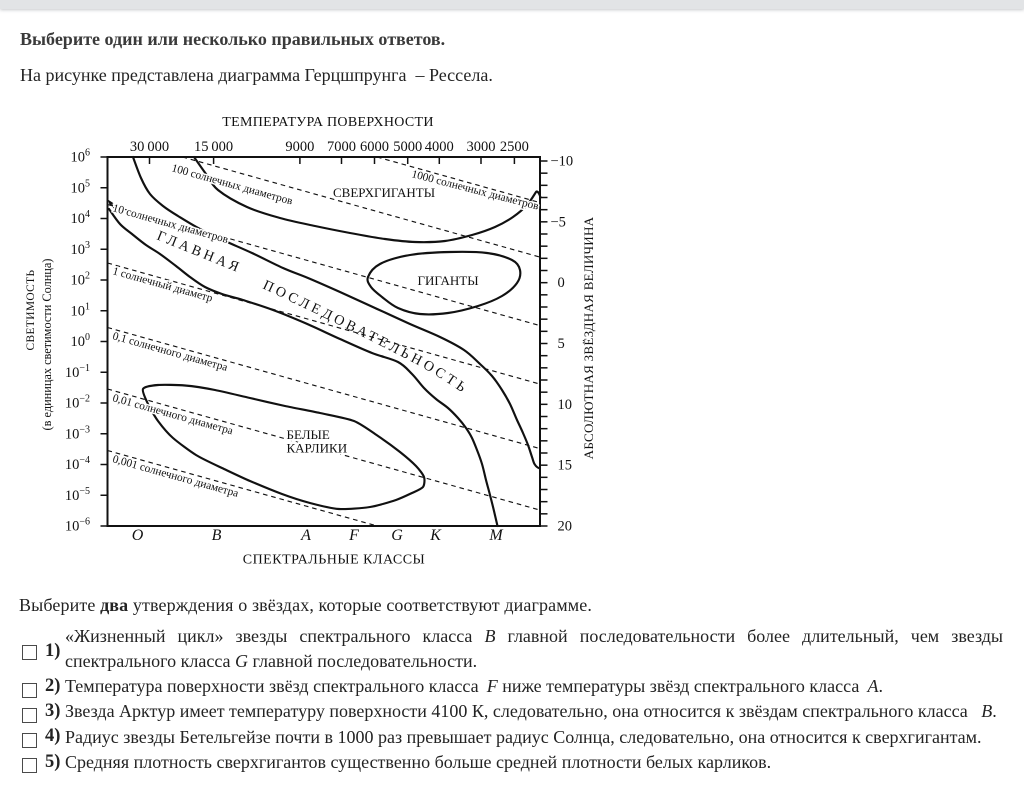 This screenshot has height=804, width=1024. Describe the element at coordinates (341, 147) in the screenshot. I see `svg-text: 7000` at that location.